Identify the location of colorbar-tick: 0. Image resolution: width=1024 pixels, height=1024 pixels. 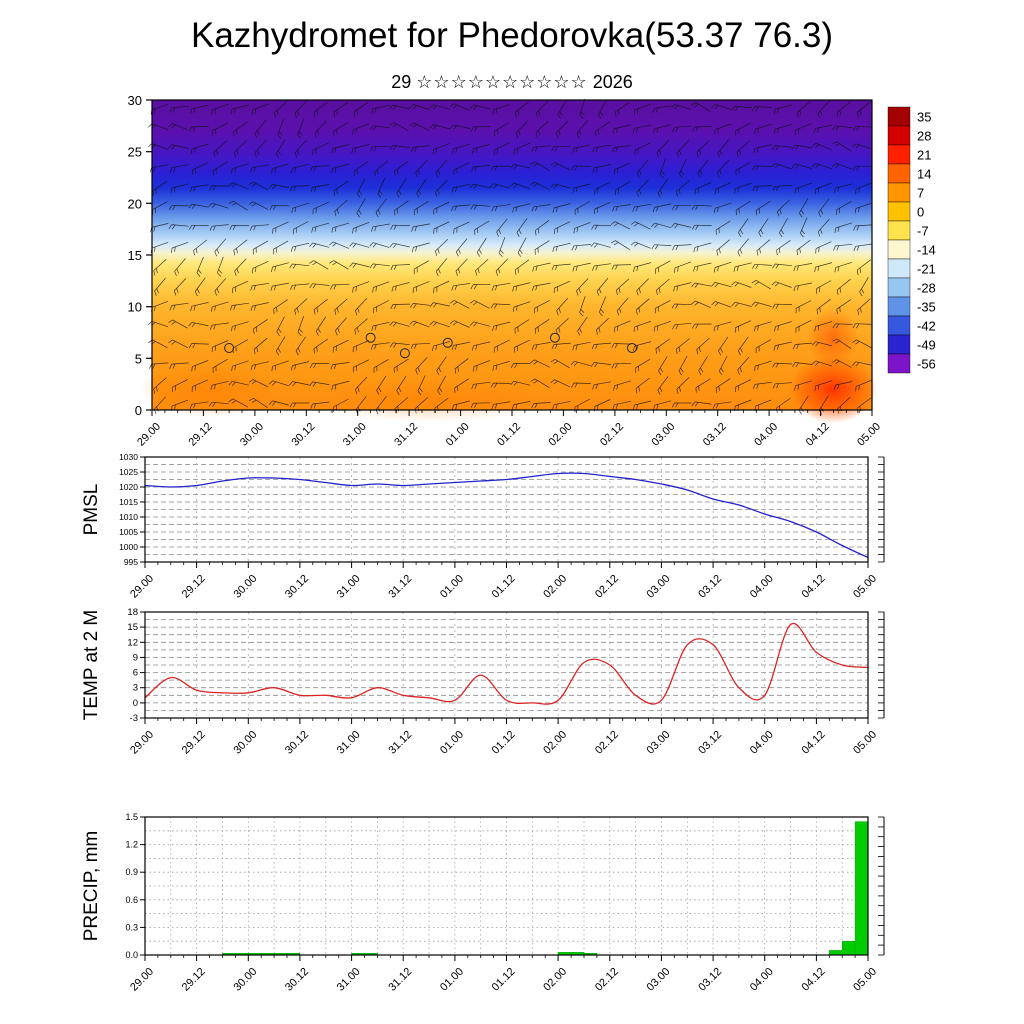
(920, 212).